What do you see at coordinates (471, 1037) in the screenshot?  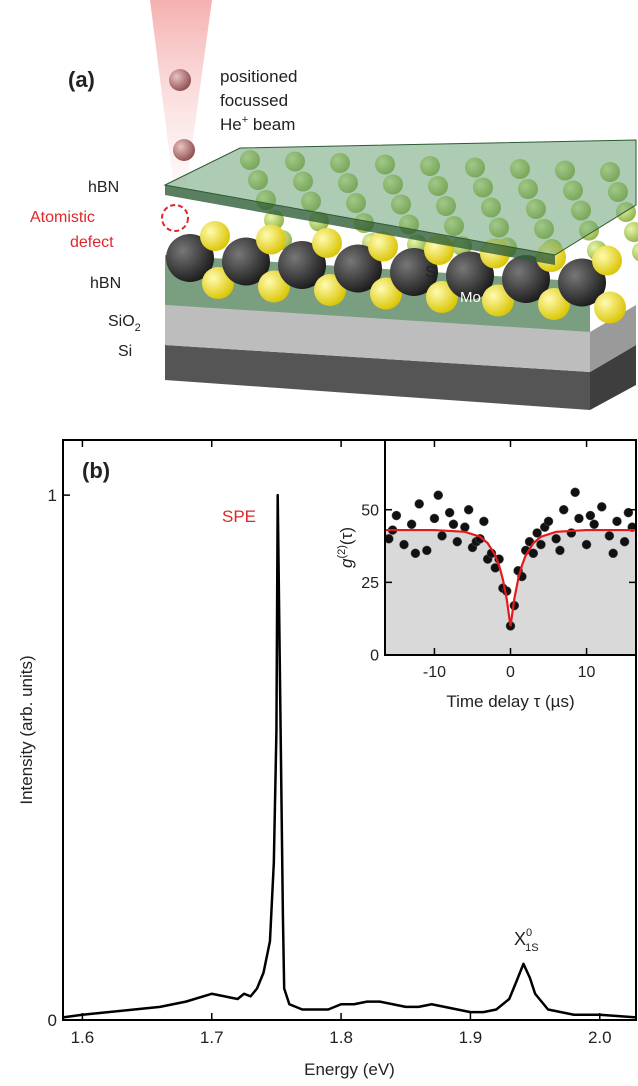 I see `x-tick-label: 1.9` at bounding box center [471, 1037].